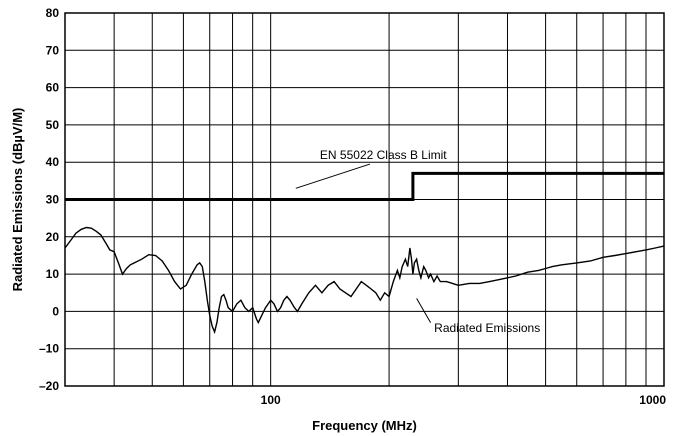 This screenshot has width=689, height=436. I want to click on x-axis-label: Frequency (MHz), so click(364, 425).